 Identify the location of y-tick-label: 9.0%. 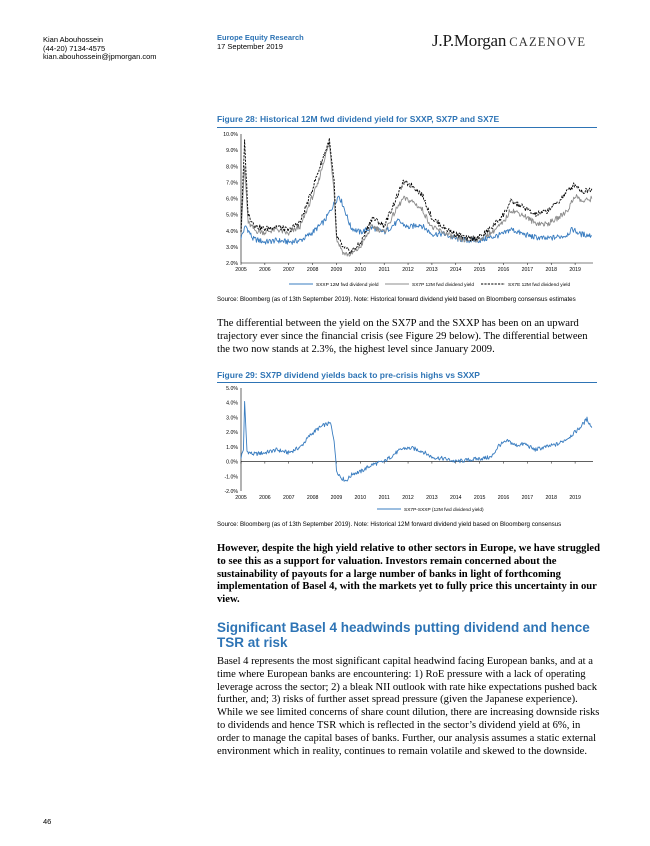
(232, 151).